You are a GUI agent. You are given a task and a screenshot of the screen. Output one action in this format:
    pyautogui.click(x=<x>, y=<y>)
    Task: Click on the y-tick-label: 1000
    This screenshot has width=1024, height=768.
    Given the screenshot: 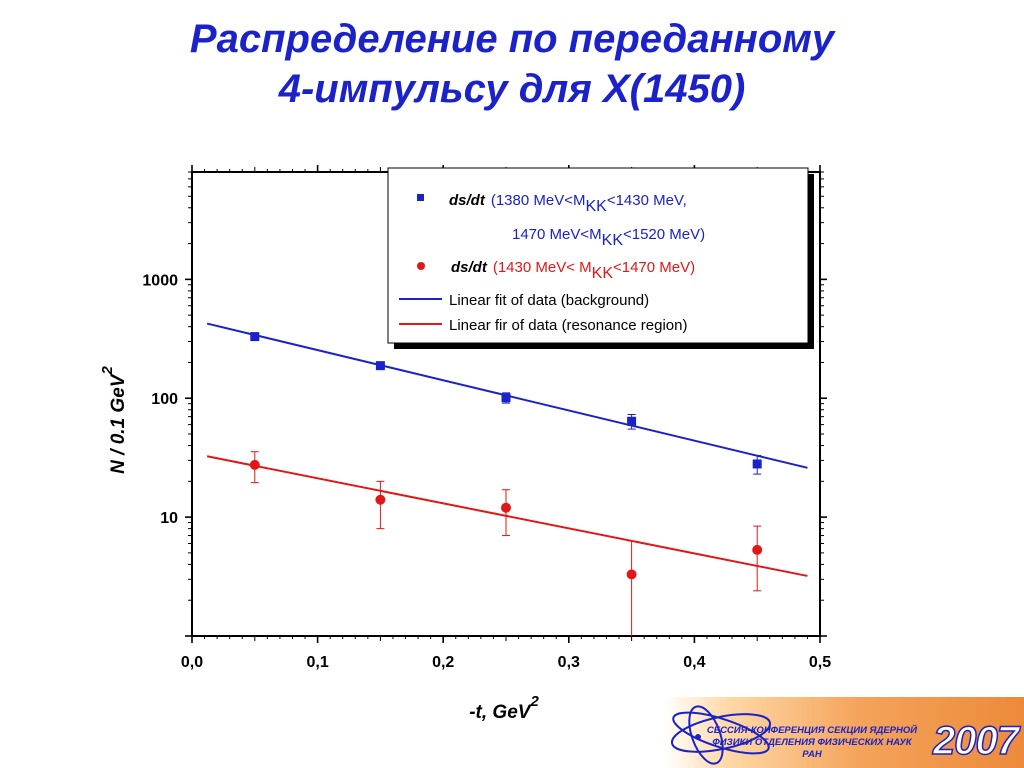 What is the action you would take?
    pyautogui.click(x=160, y=280)
    